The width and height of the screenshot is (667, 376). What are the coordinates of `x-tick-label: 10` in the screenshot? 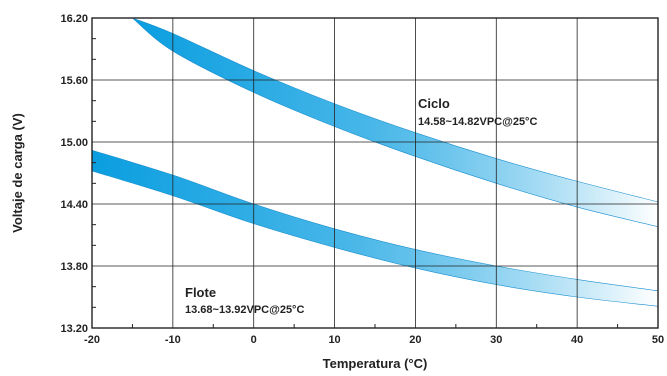 It's located at (334, 340).